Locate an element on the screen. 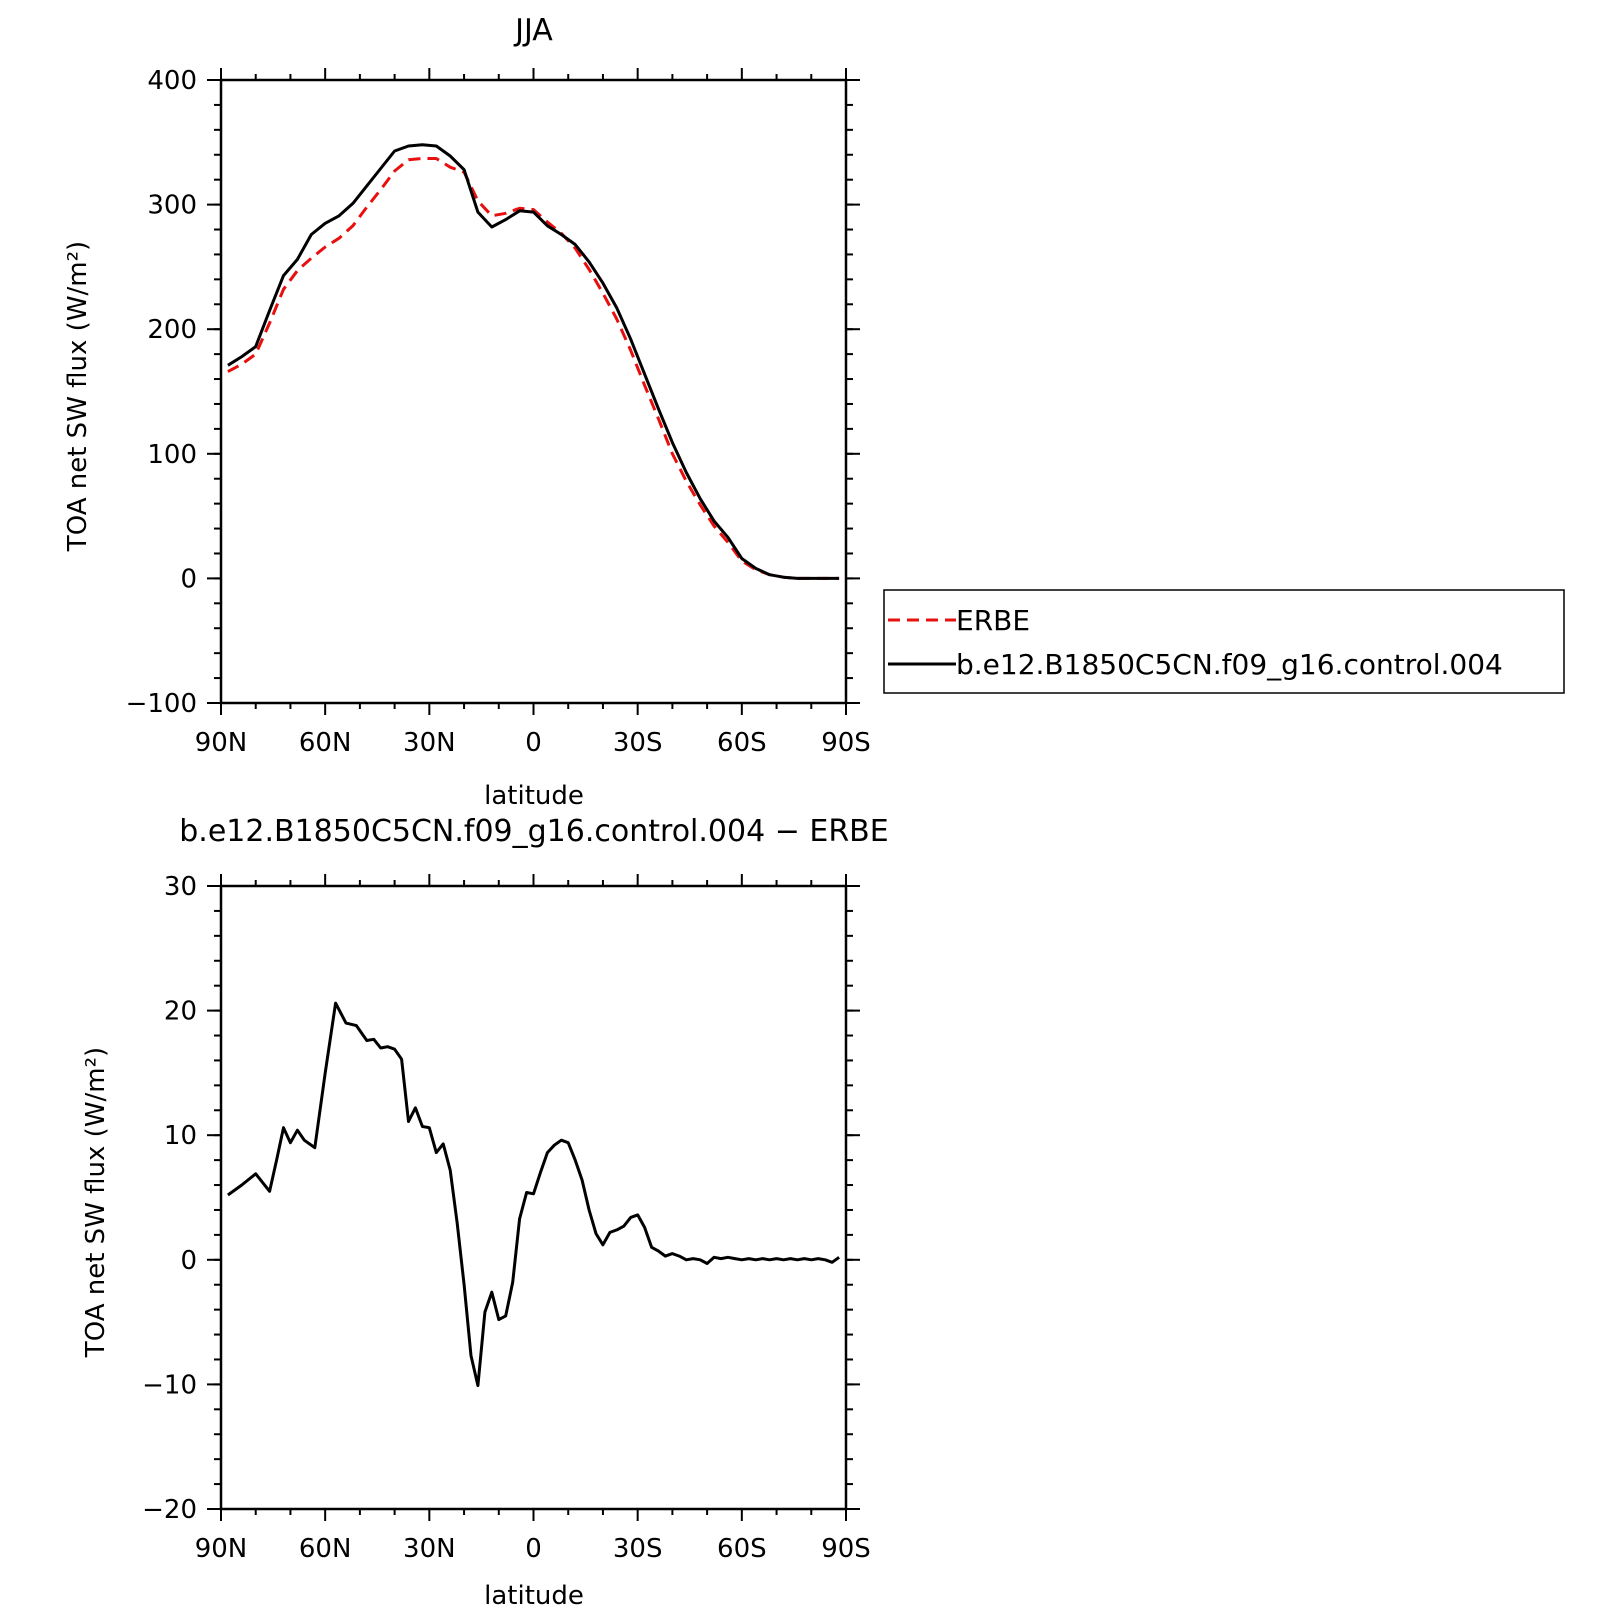 The image size is (1613, 1613). bottom-y-axis-label: TOA net SW flux (W/m²) is located at coordinates (96, 1202).